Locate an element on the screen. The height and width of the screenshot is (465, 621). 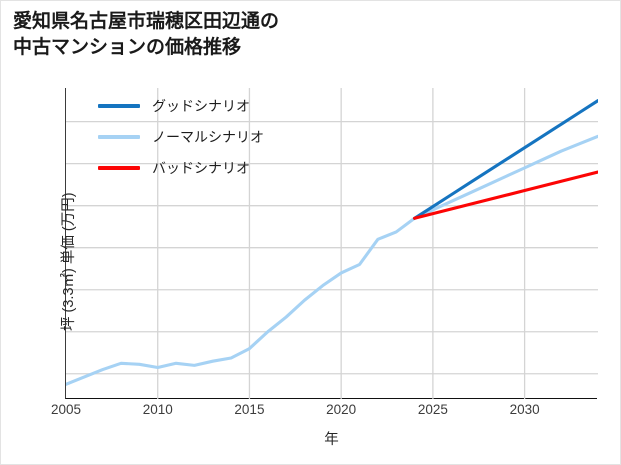
x-tick-label: 2020 is located at coordinates (341, 409).